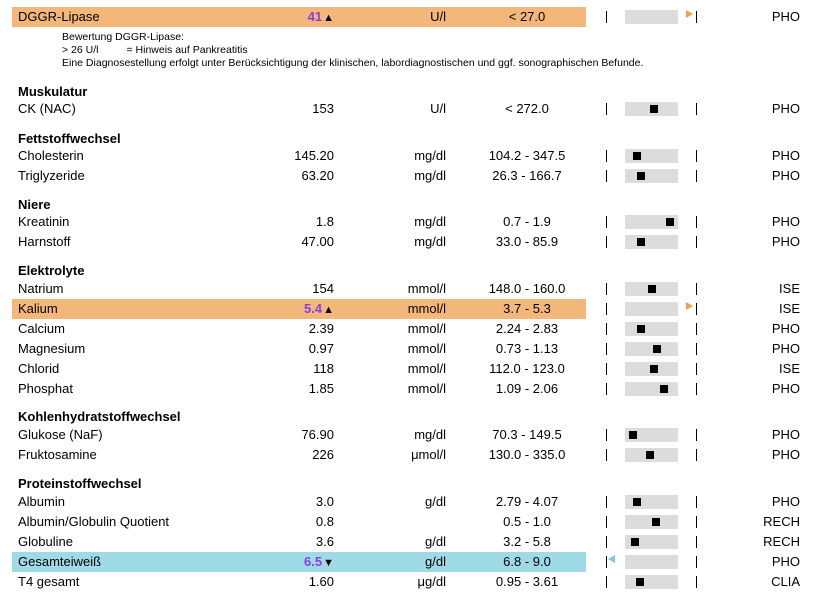 This screenshot has width=814, height=606. What do you see at coordinates (438, 16) in the screenshot?
I see `test-unit: U/l` at bounding box center [438, 16].